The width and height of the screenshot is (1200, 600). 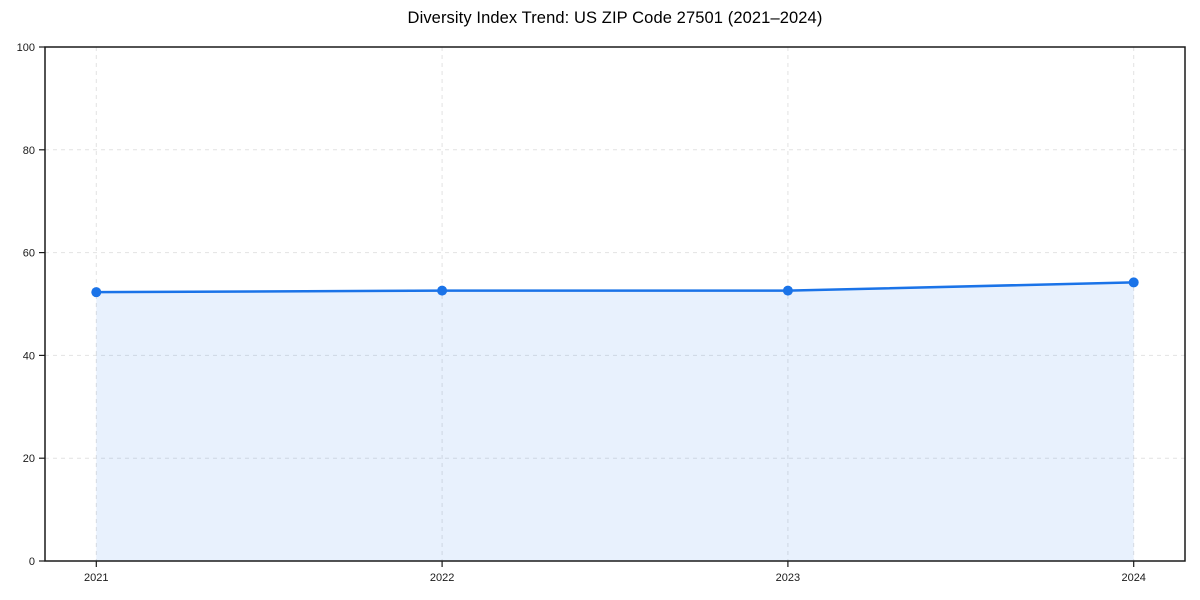 I want to click on x-tick-label: 2022, so click(x=442, y=578).